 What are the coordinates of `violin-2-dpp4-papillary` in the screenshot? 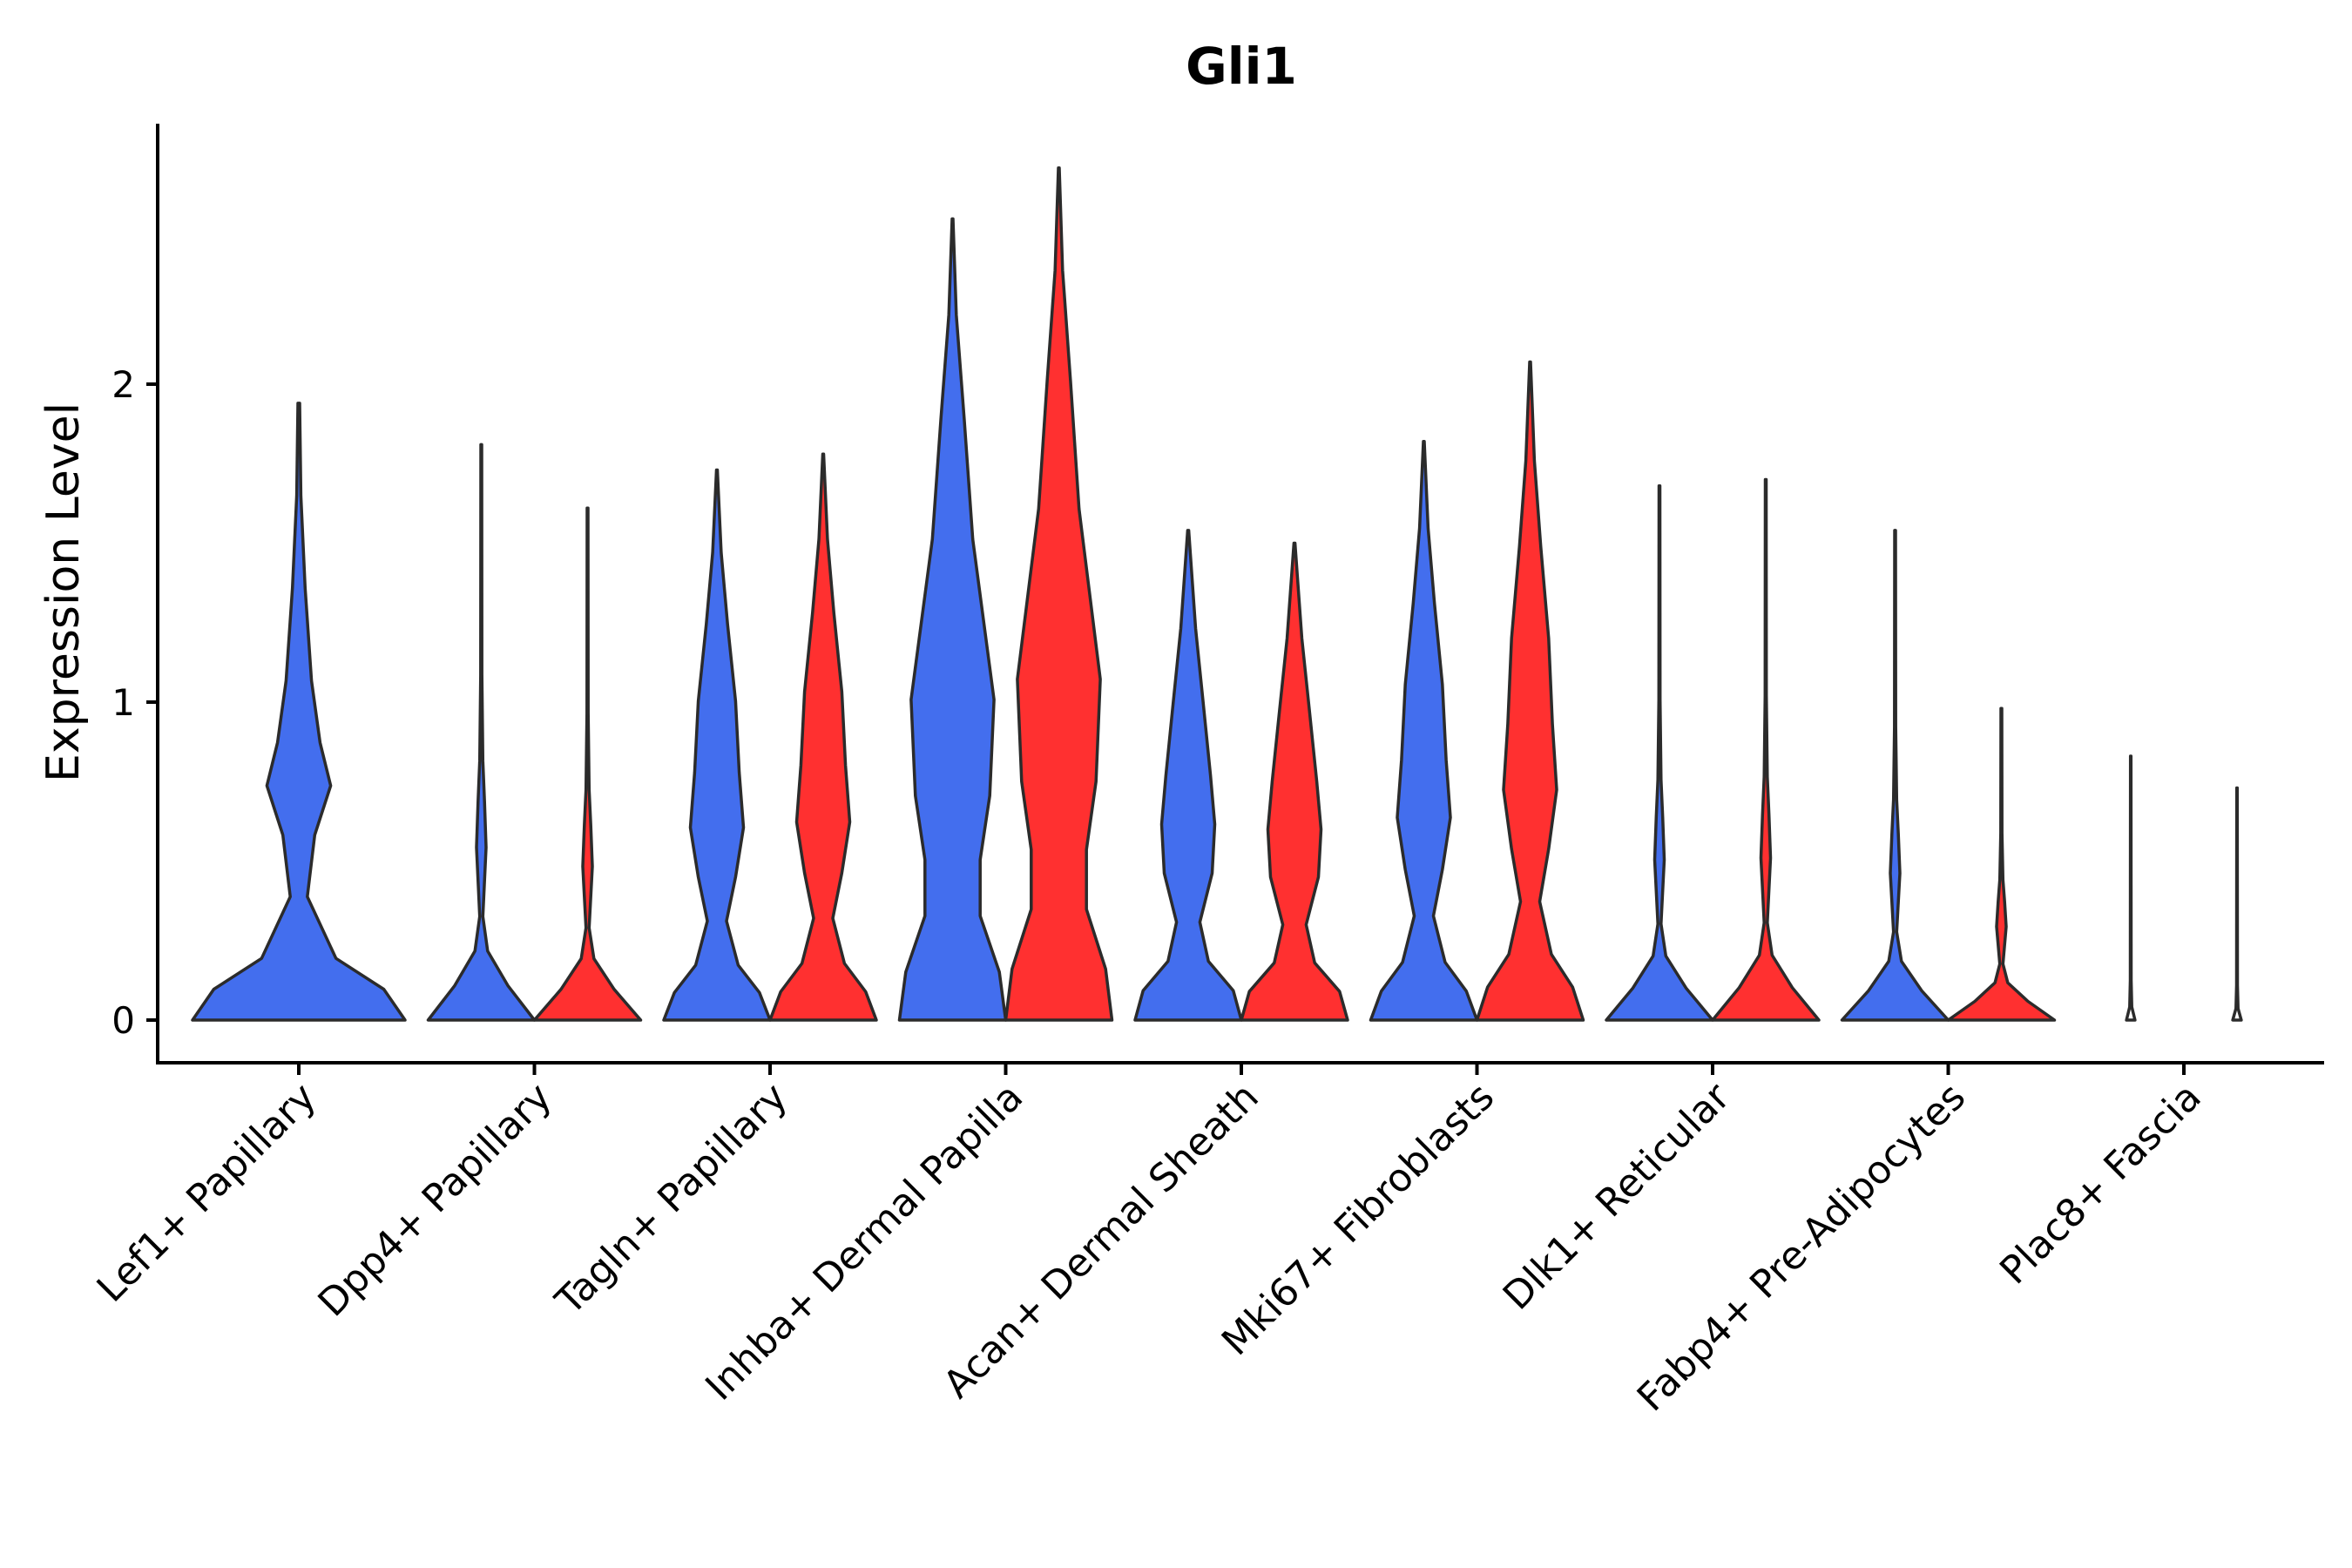 It's located at (587, 764).